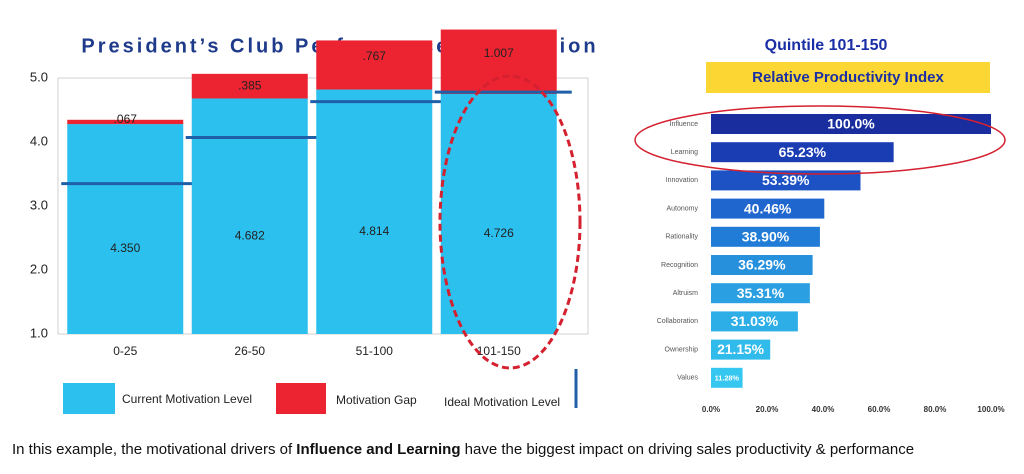 Image resolution: width=1024 pixels, height=474 pixels. What do you see at coordinates (685, 293) in the screenshot?
I see `category-label: Altruism` at bounding box center [685, 293].